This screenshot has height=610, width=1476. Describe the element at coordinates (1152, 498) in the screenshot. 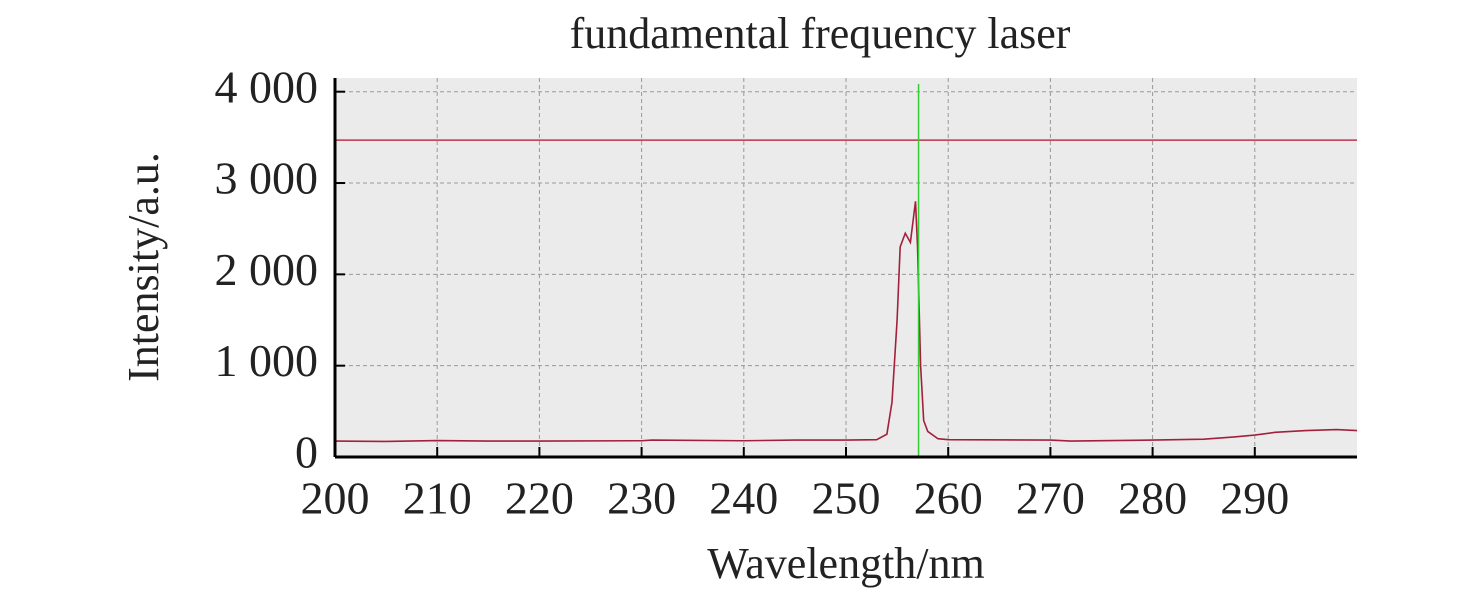

I see `x-tick-label: 280` at that location.